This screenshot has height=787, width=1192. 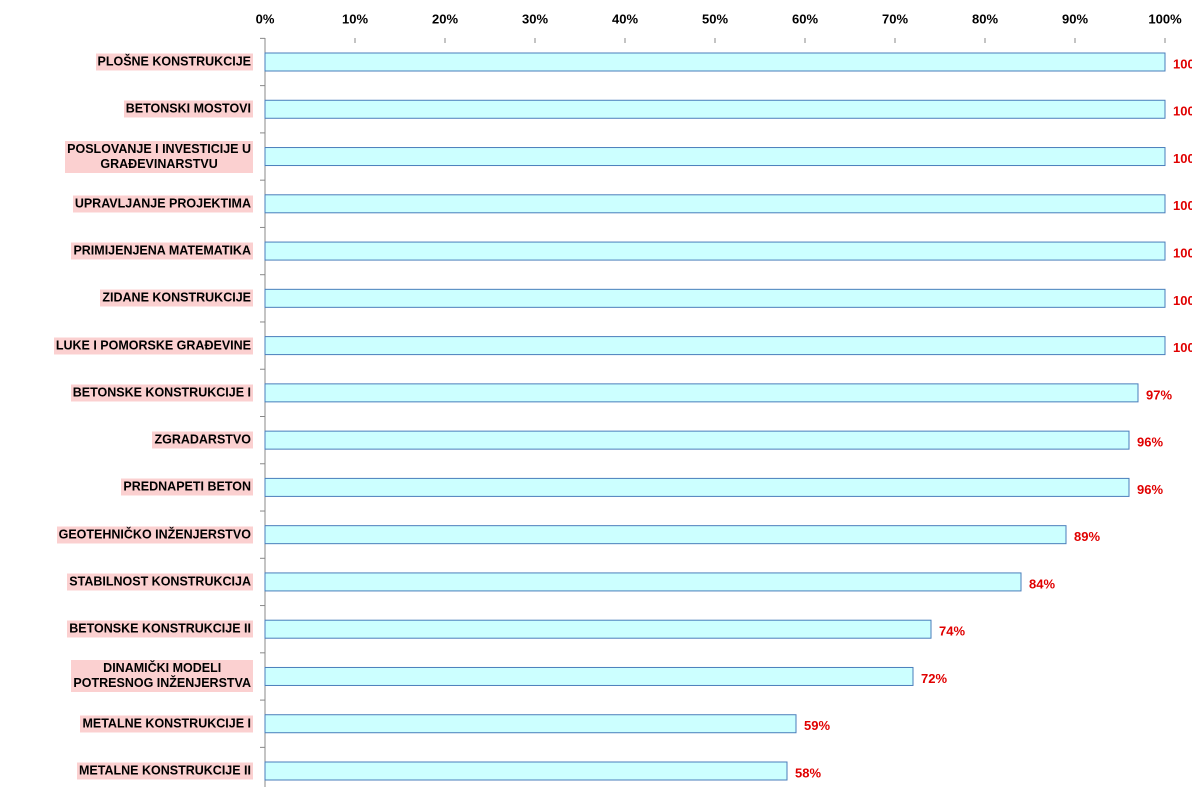 I want to click on x-tick-label: 20%, so click(x=445, y=18).